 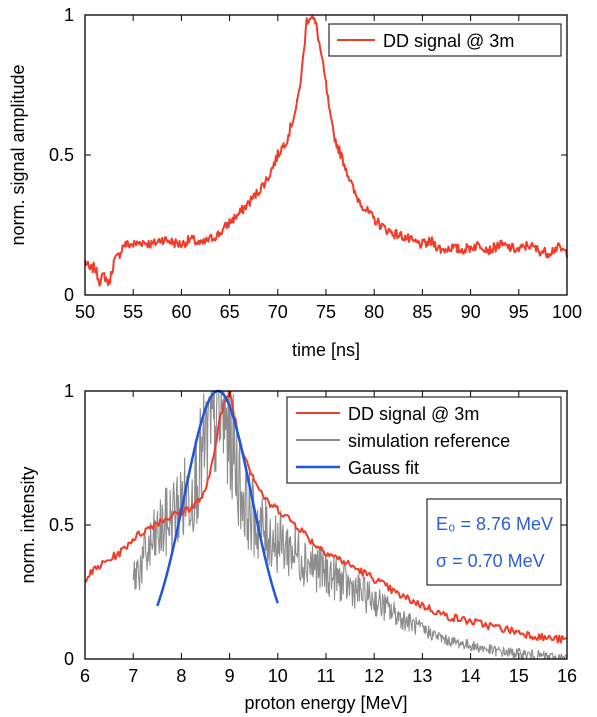 What do you see at coordinates (519, 312) in the screenshot?
I see `x-tick-label: 95` at bounding box center [519, 312].